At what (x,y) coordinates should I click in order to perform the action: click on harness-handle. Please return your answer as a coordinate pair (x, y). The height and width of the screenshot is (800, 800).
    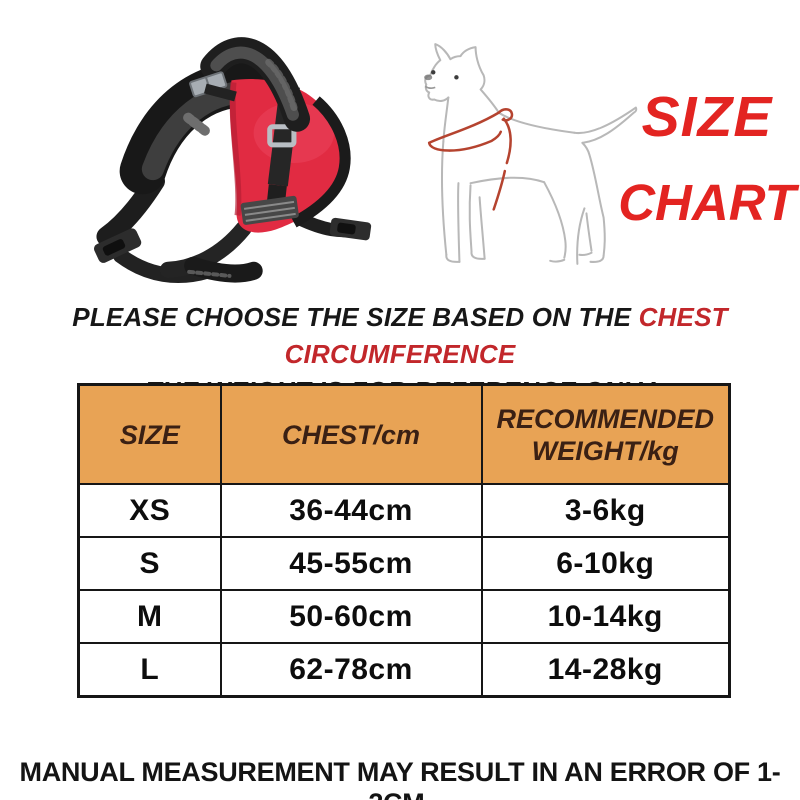
    Looking at the image, I should click on (255, 84).